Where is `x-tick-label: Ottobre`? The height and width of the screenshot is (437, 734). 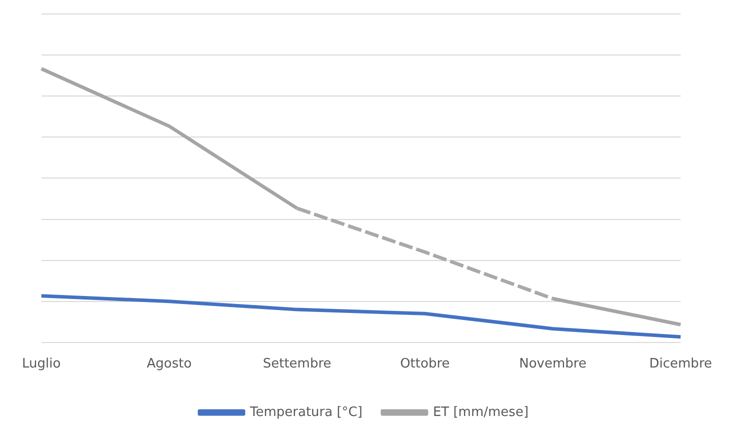 x-tick-label: Ottobre is located at coordinates (425, 364).